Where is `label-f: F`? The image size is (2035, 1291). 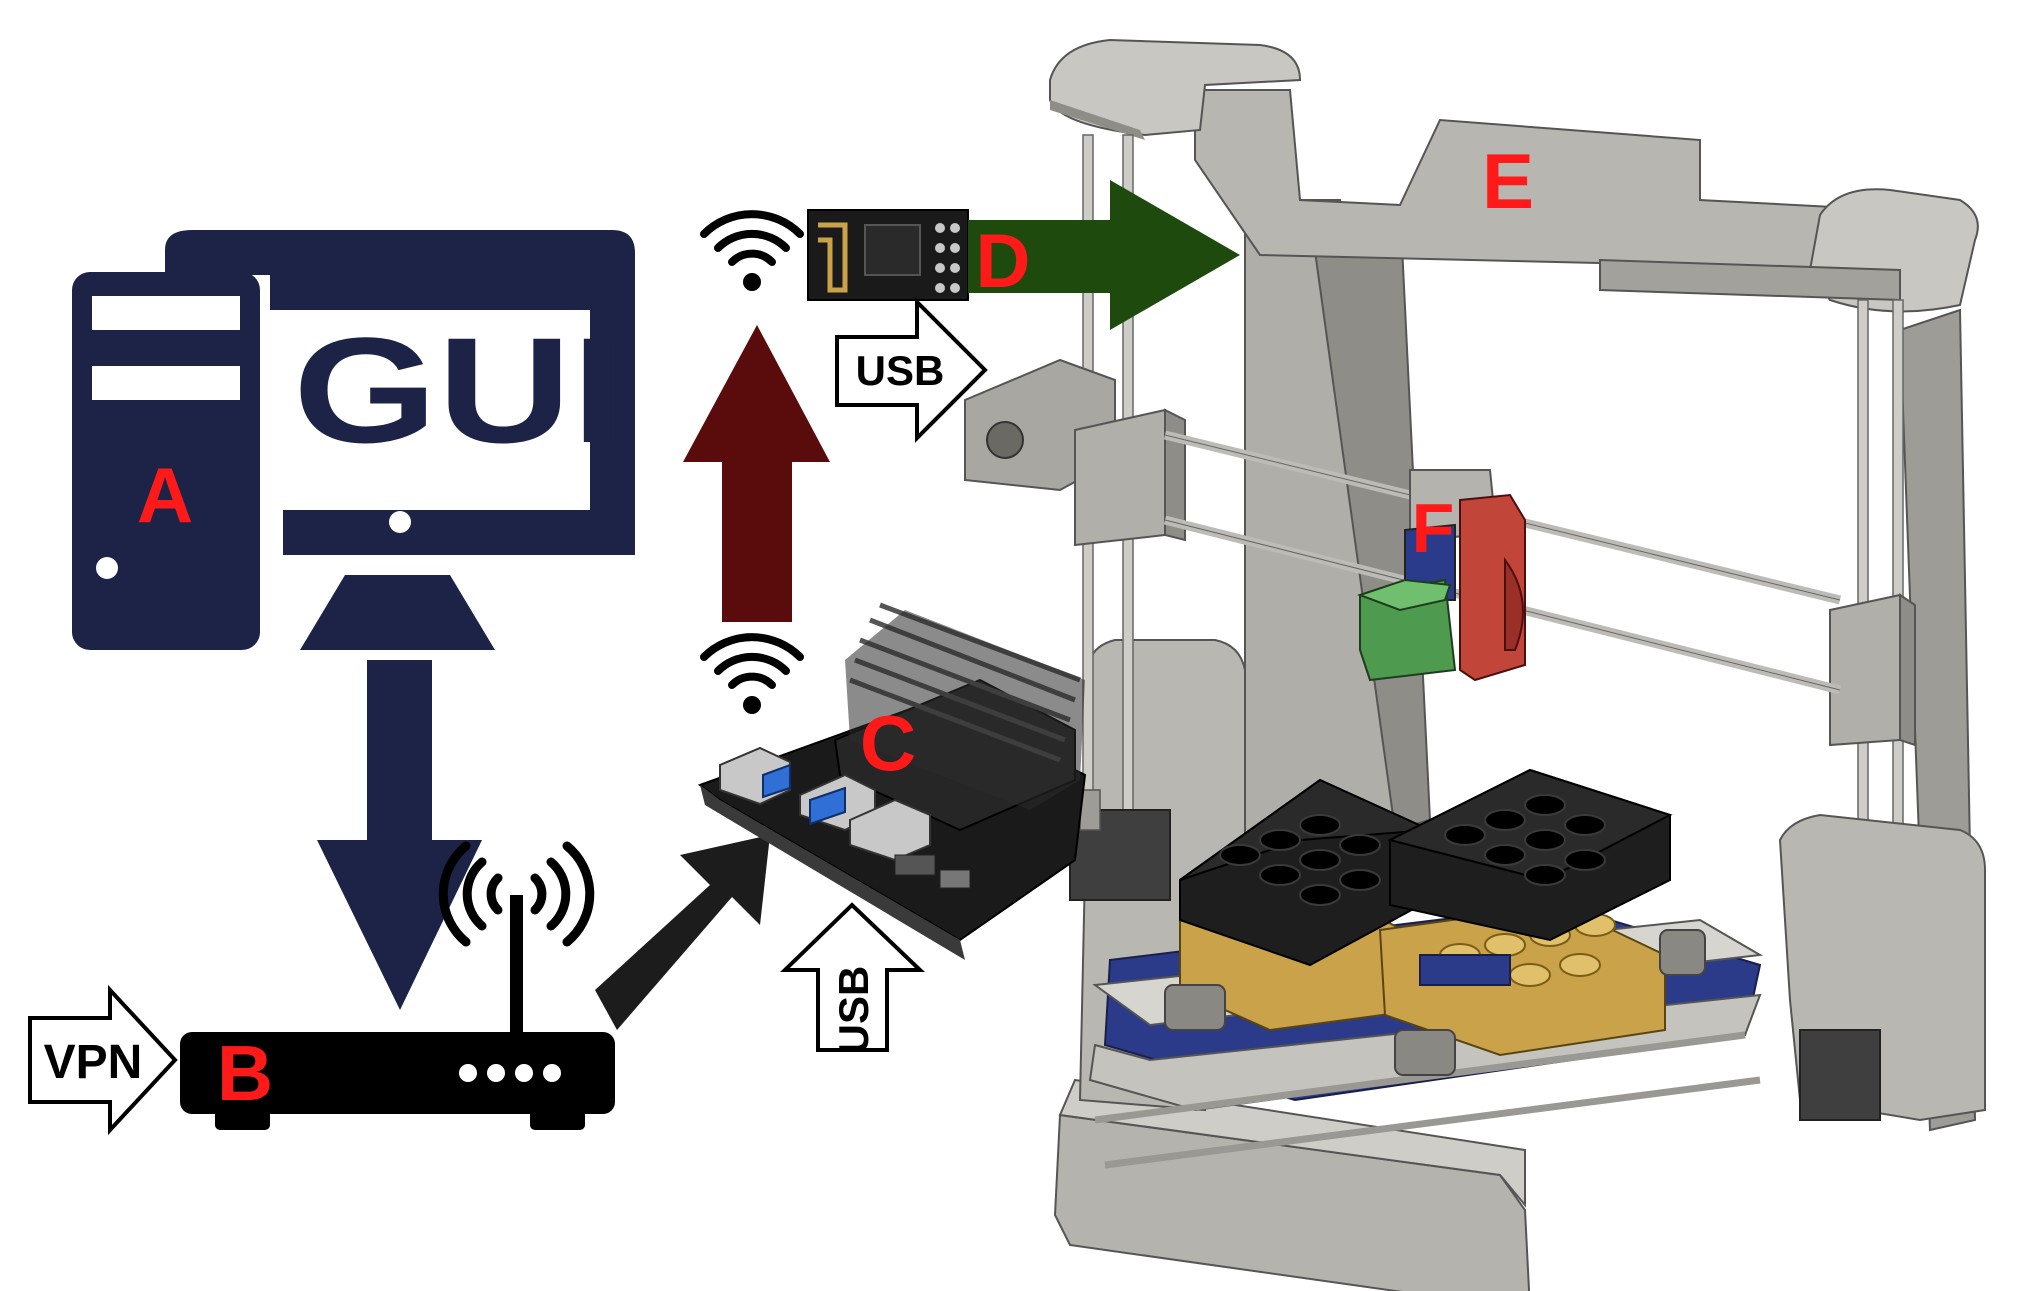 label-f: F is located at coordinates (1433, 528).